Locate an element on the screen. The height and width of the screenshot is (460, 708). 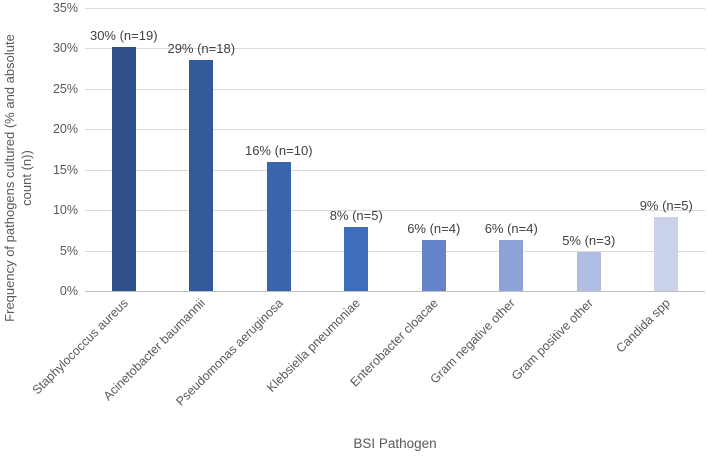
x-axis-category-label: Gram positive other is located at coordinates (552, 340).